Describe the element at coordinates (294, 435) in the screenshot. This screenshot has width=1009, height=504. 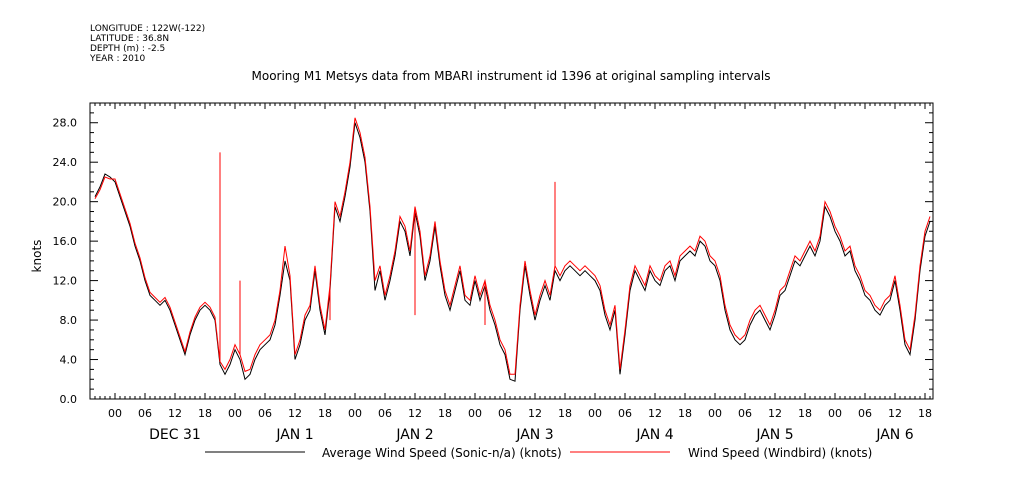
I see `day-label: JAN 1` at that location.